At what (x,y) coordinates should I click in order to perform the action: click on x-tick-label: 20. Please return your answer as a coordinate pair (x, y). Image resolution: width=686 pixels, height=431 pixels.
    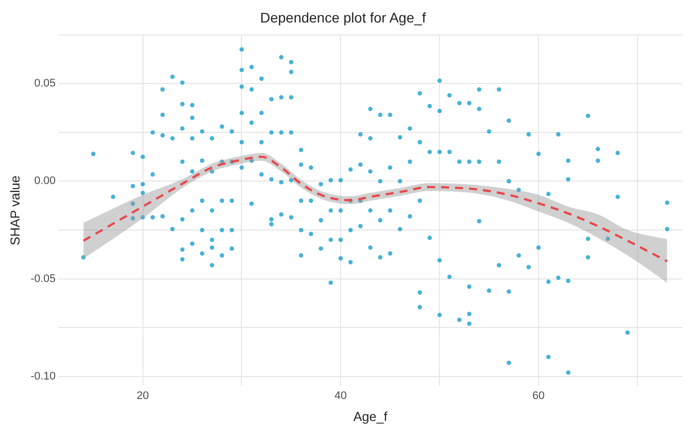
    Looking at the image, I should click on (142, 396).